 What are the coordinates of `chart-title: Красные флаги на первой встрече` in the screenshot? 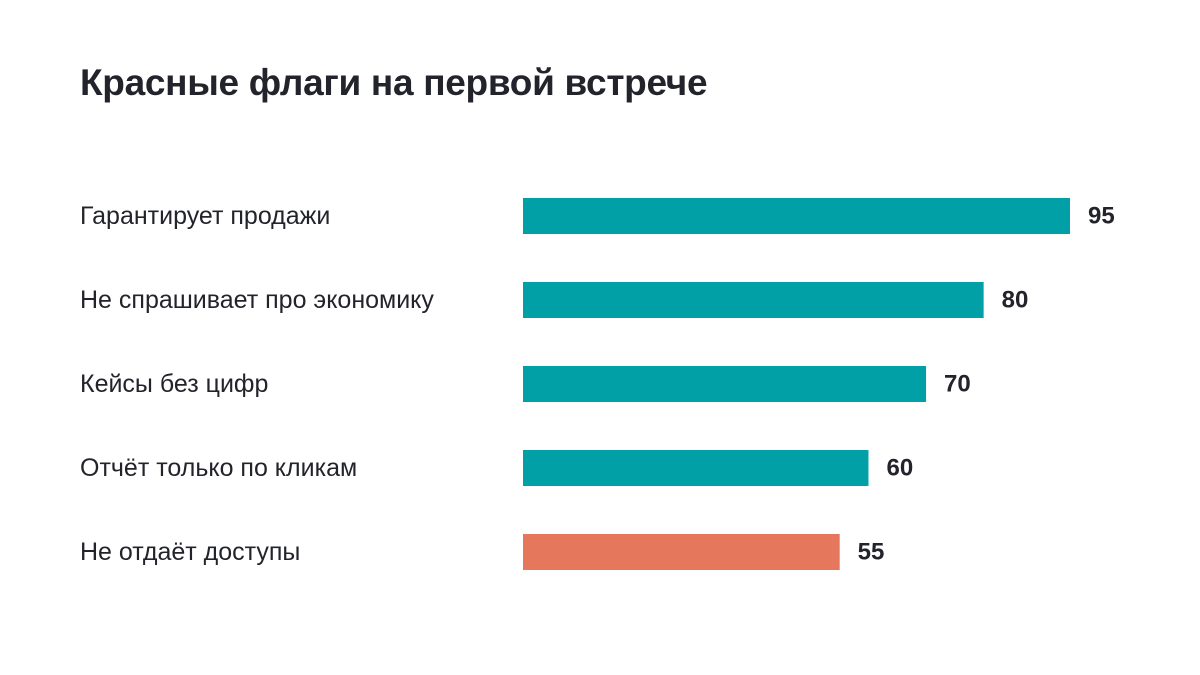 It's located at (394, 82).